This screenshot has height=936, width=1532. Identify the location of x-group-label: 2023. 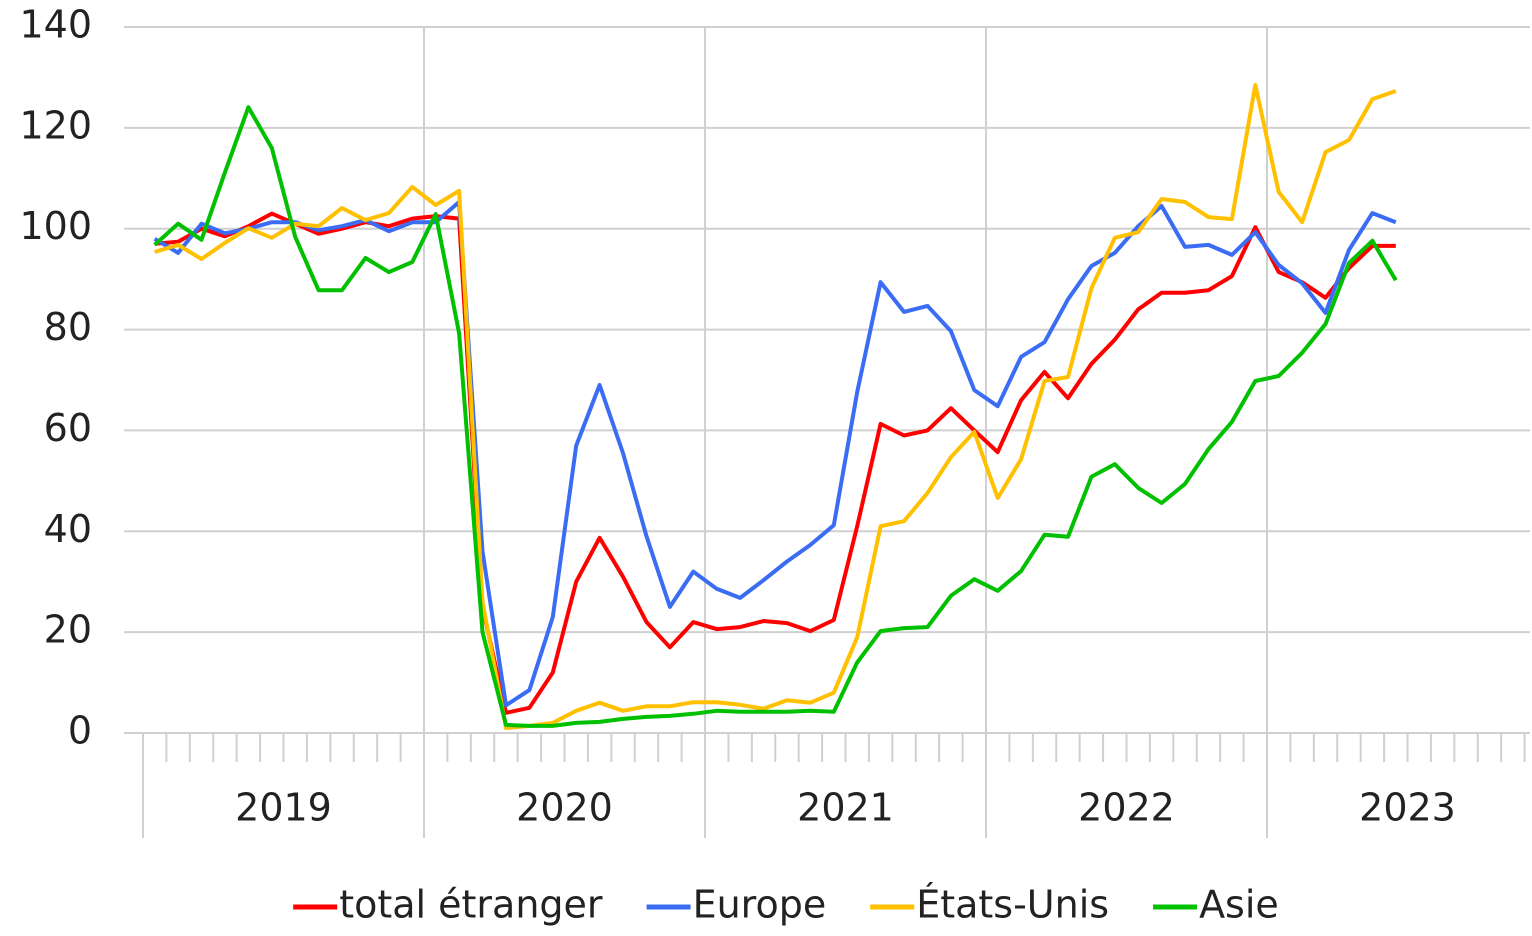
(1407, 808).